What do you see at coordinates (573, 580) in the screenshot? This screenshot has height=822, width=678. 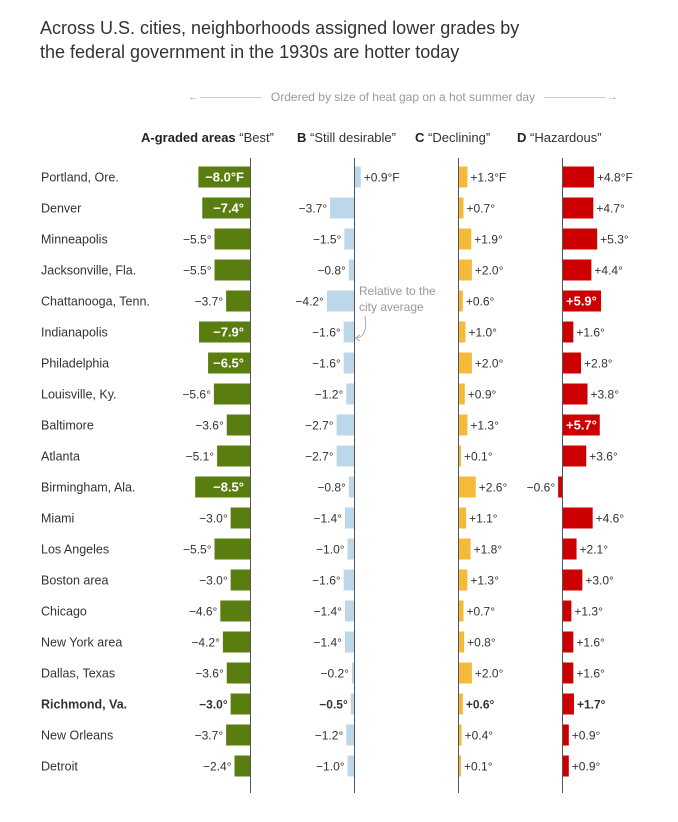 I see `bar-d-boston-area` at bounding box center [573, 580].